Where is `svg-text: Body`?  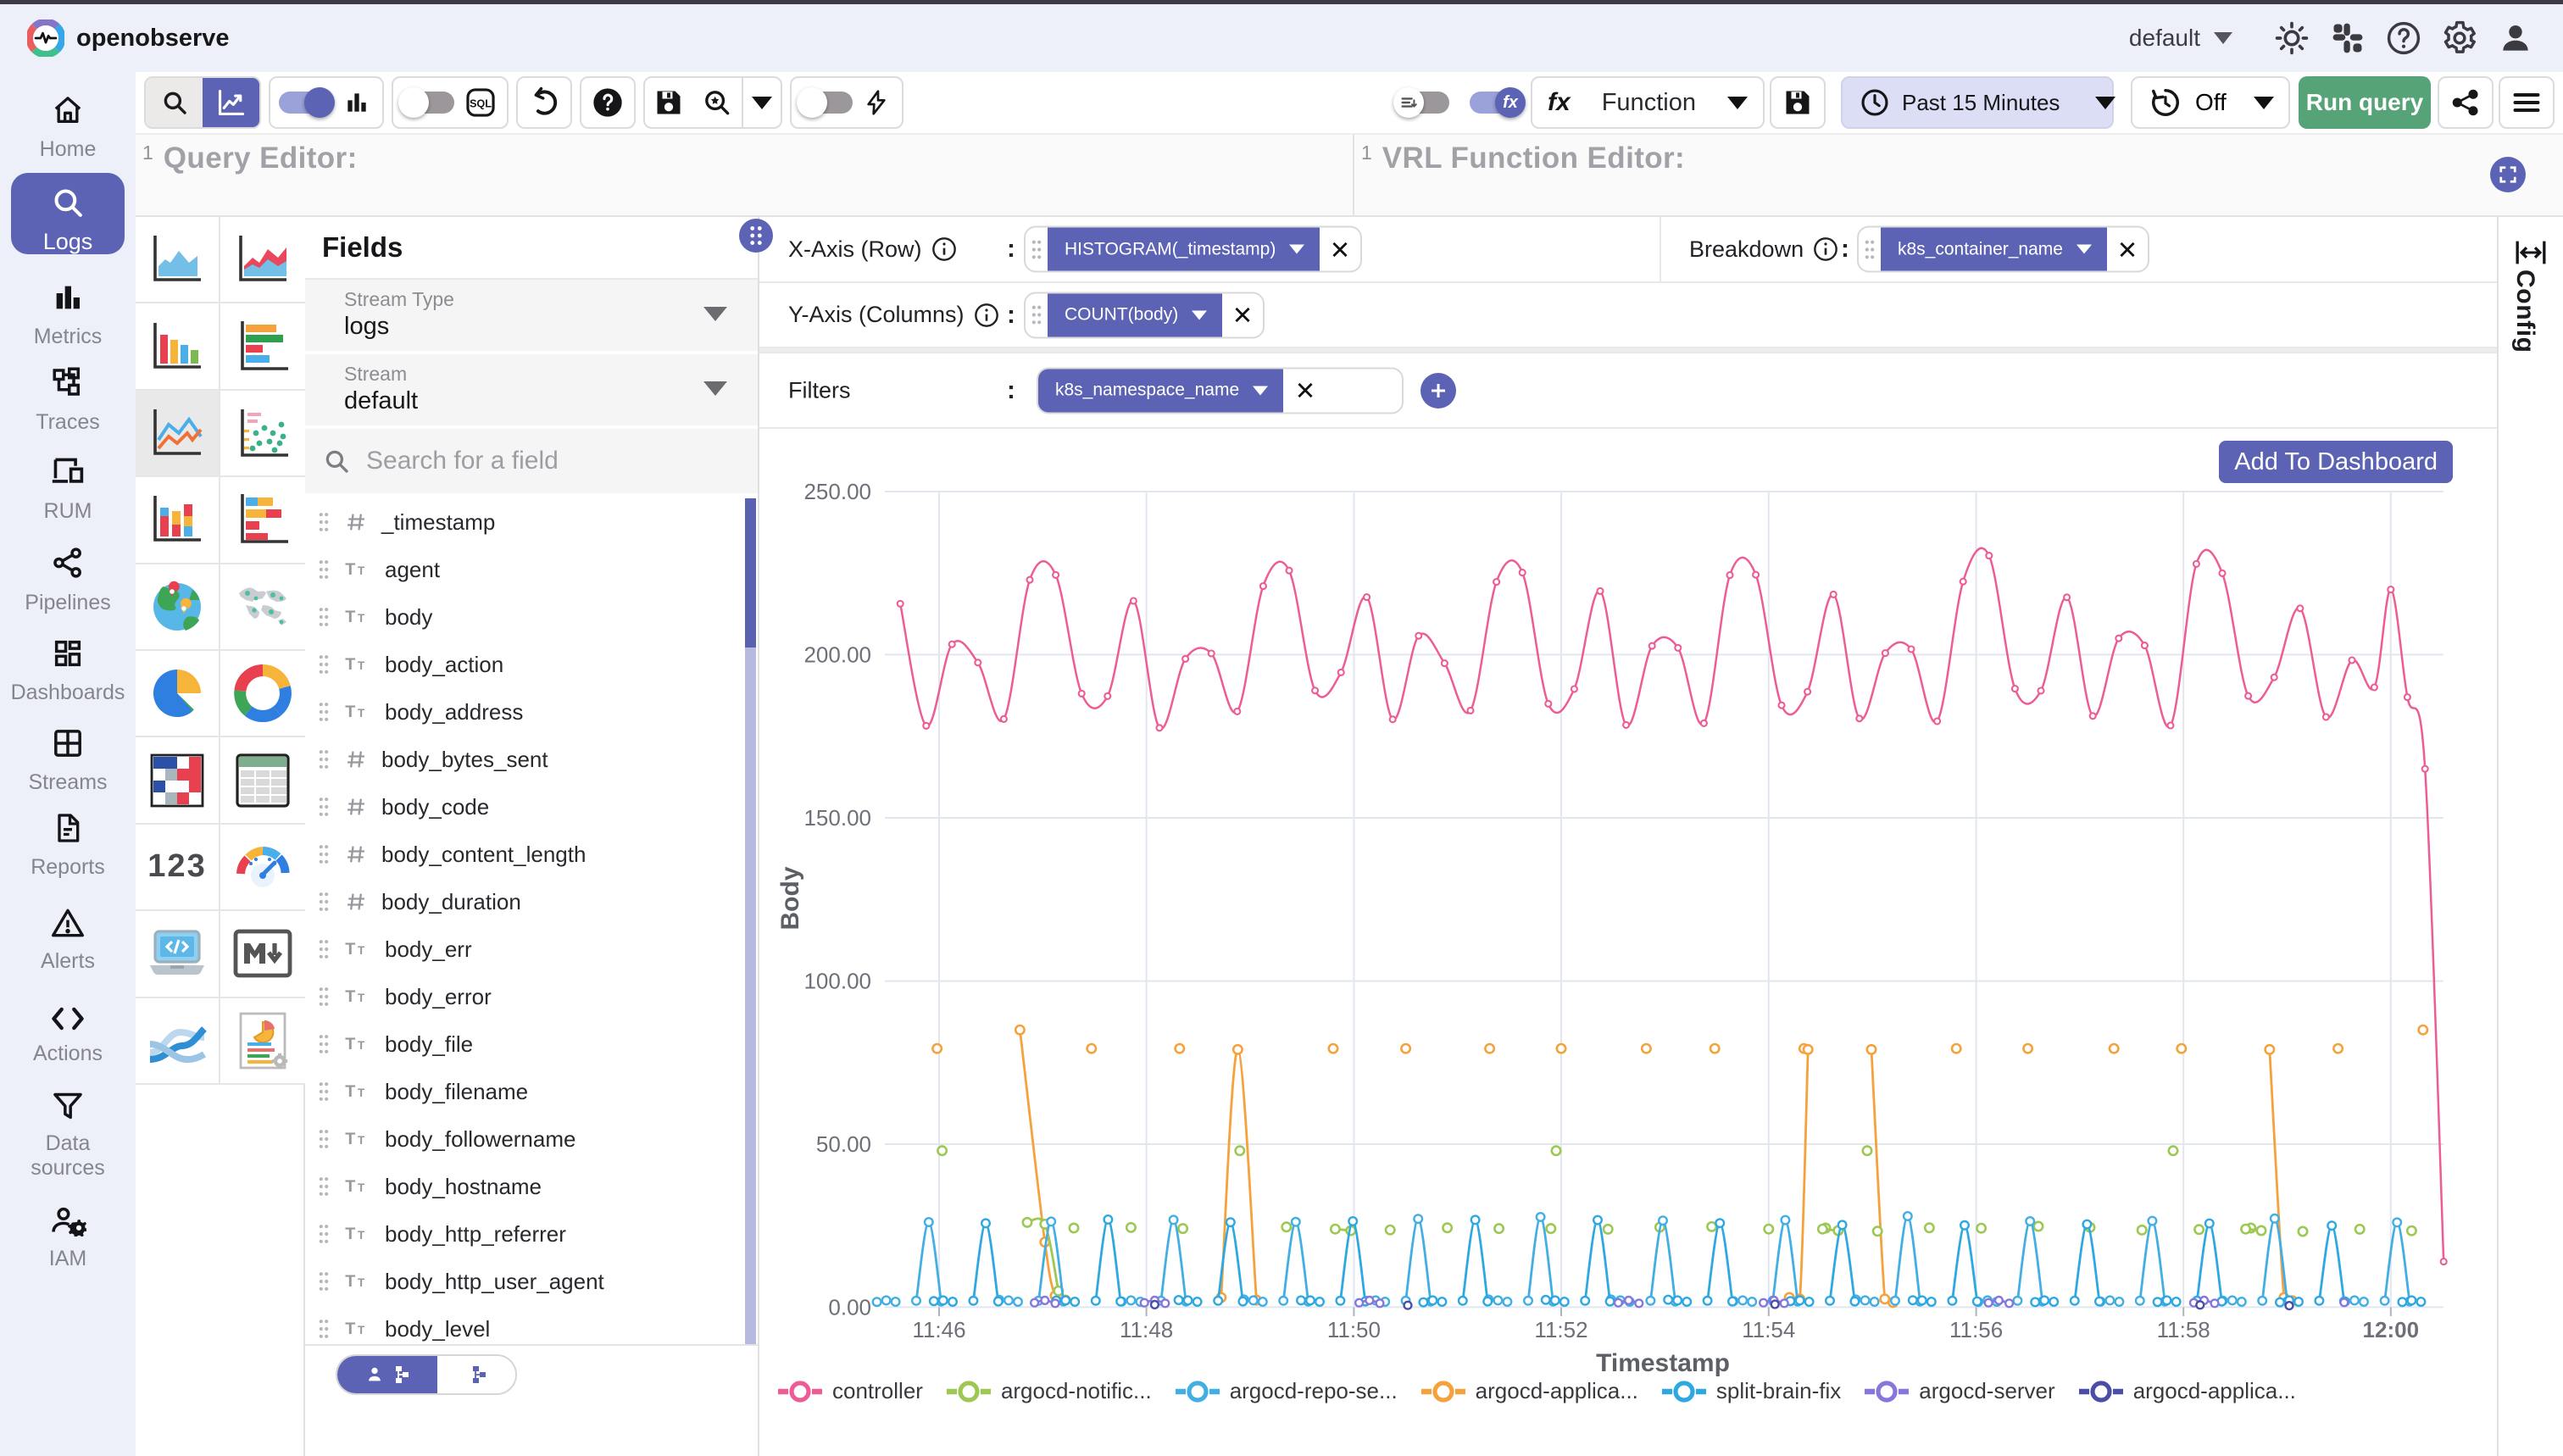
svg-text: Body is located at coordinates (790, 898).